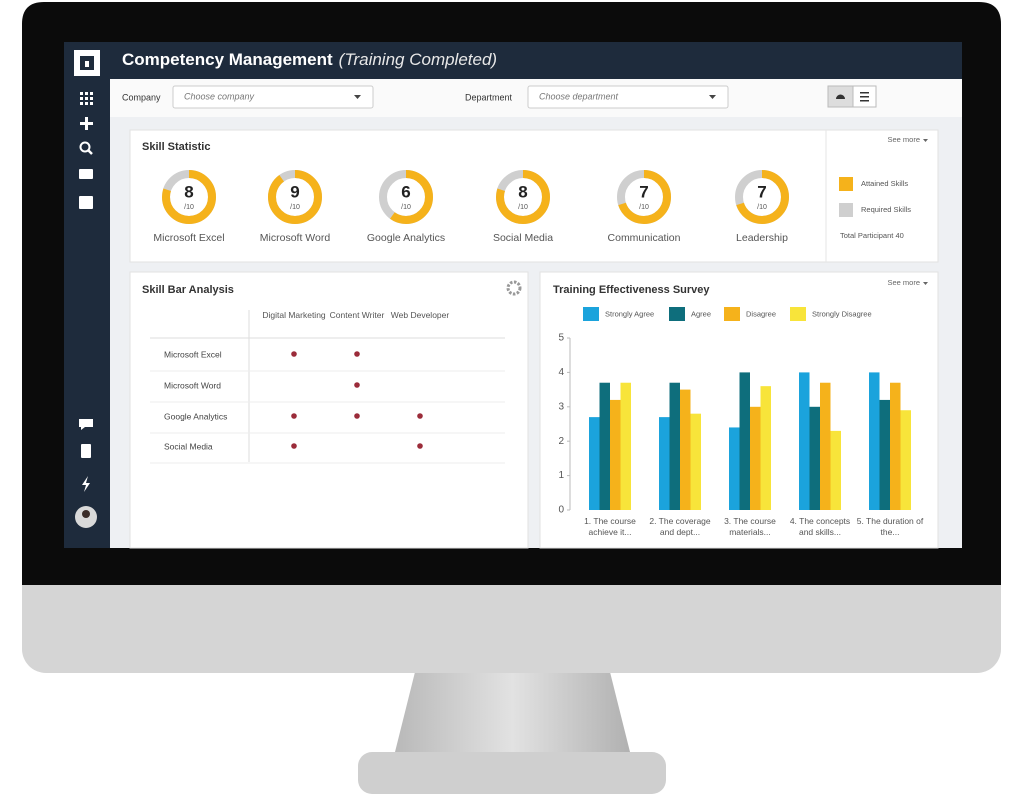 This screenshot has height=803, width=1024. Describe the element at coordinates (193, 354) in the screenshot. I see `row-label: Microsoft Excel` at that location.